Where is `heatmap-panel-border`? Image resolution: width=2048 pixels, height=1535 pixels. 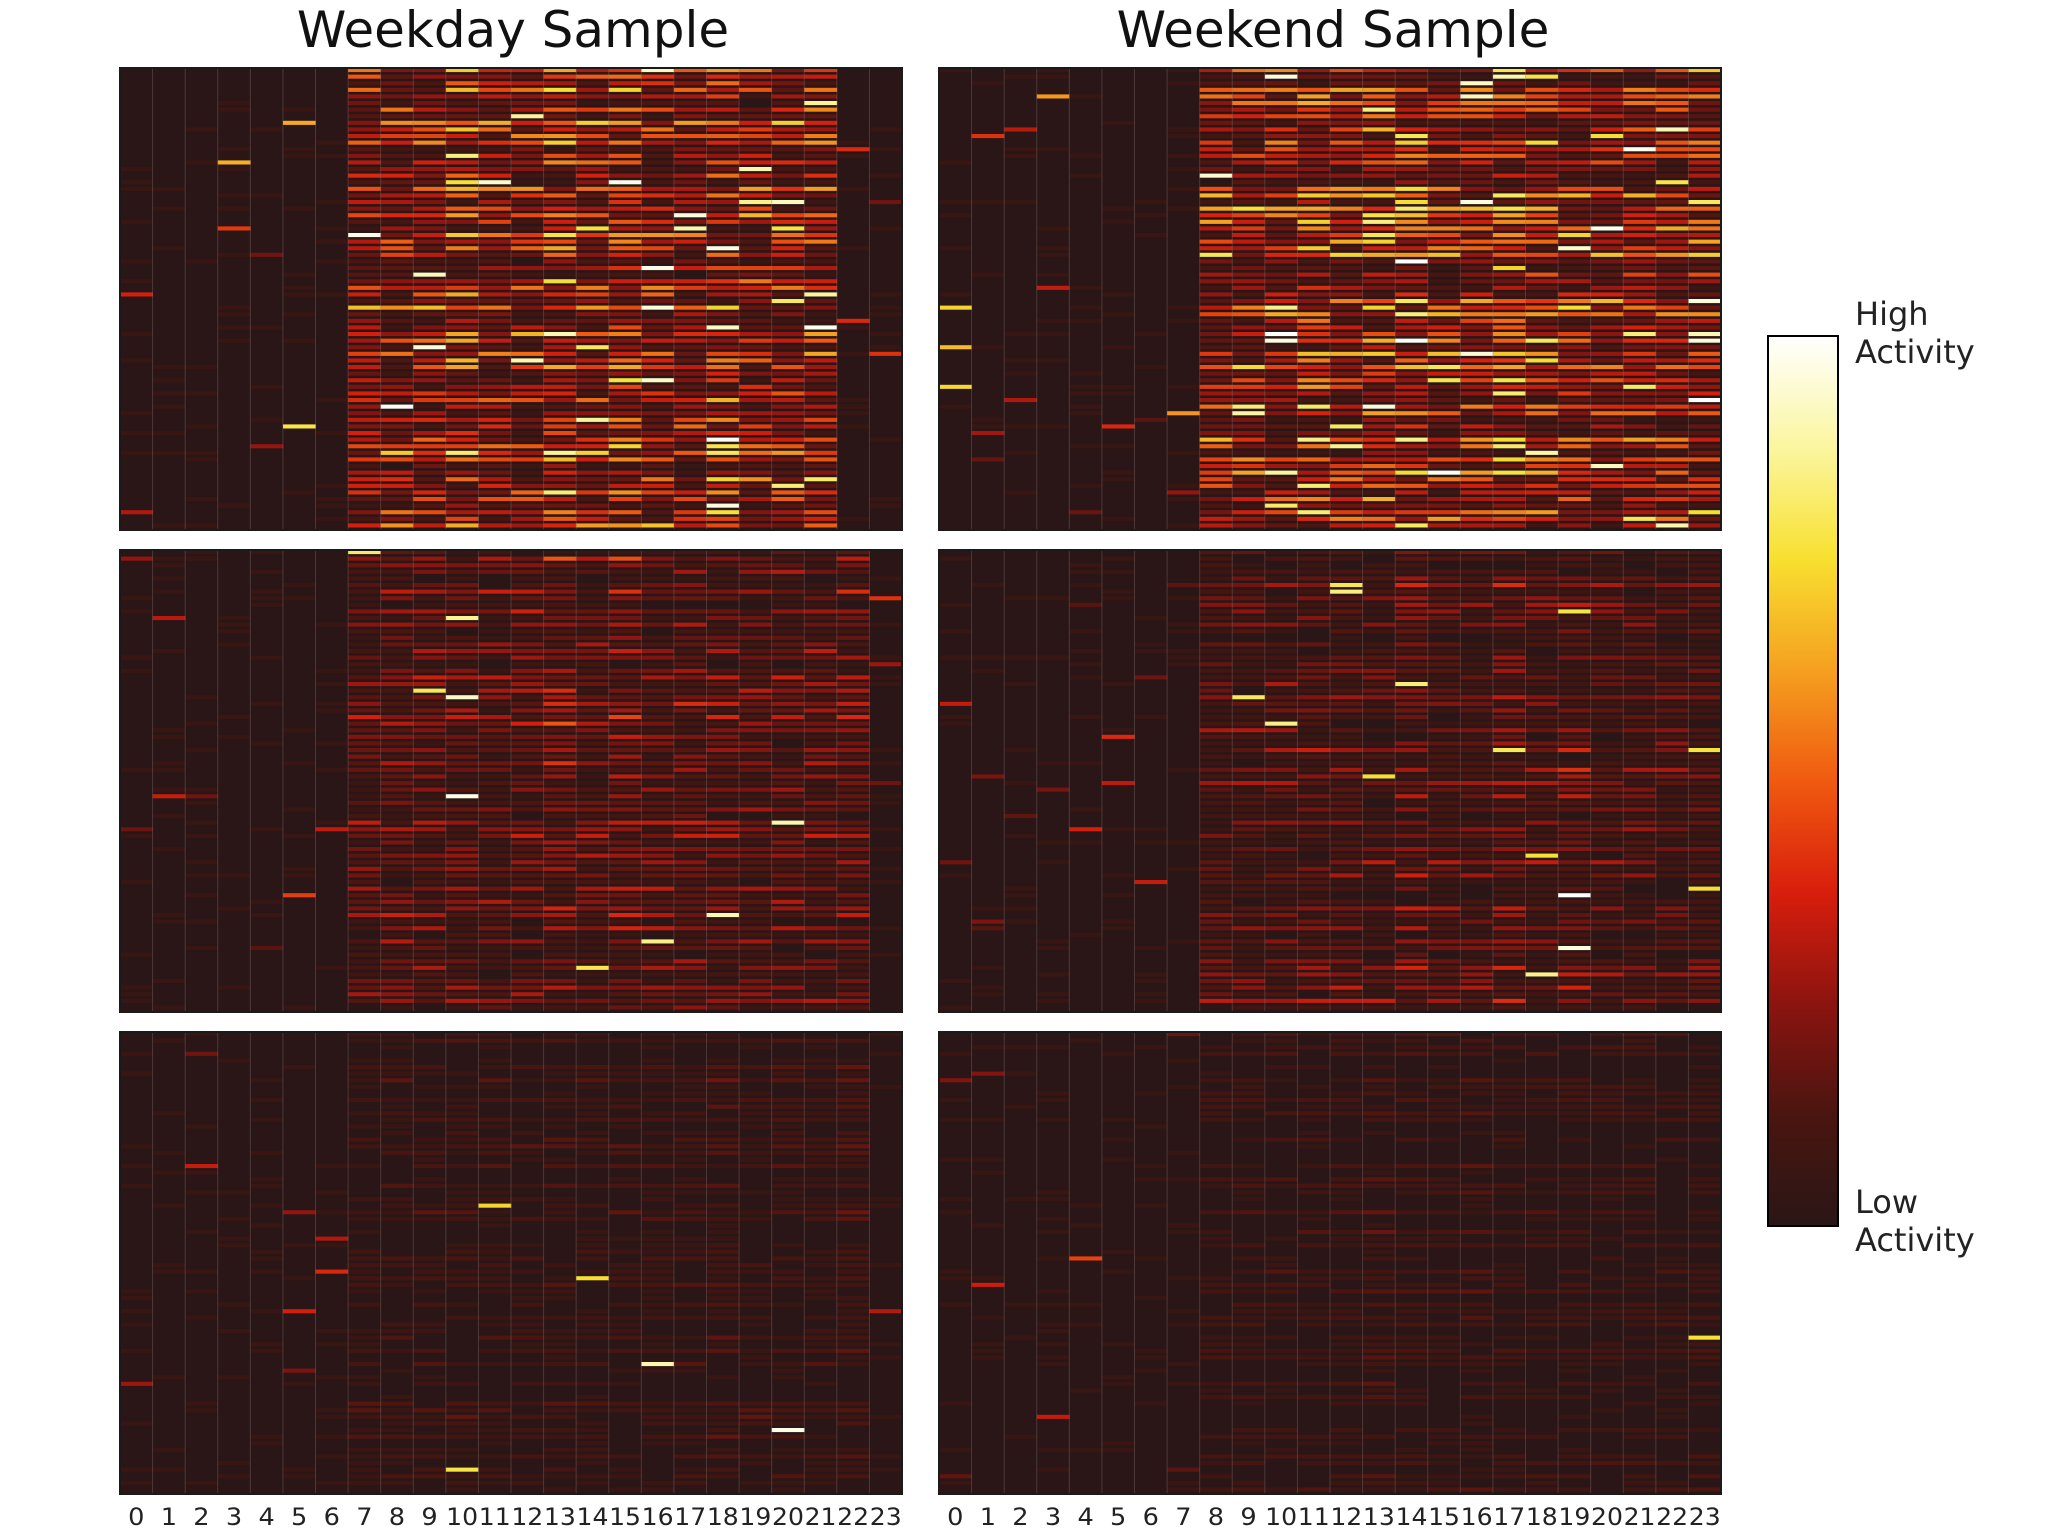 heatmap-panel-border is located at coordinates (511, 299).